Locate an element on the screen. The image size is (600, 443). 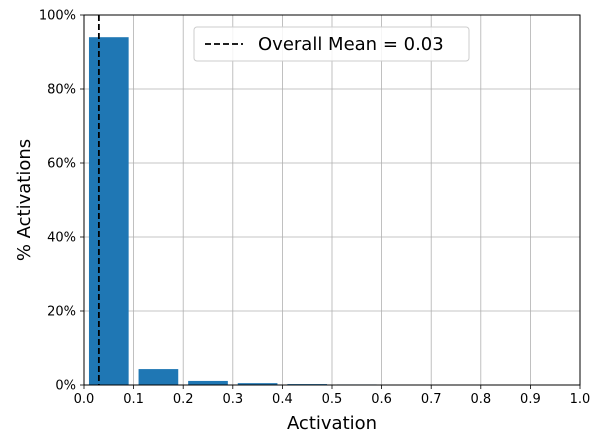
y-tick-label: 40% is located at coordinates (61, 238).